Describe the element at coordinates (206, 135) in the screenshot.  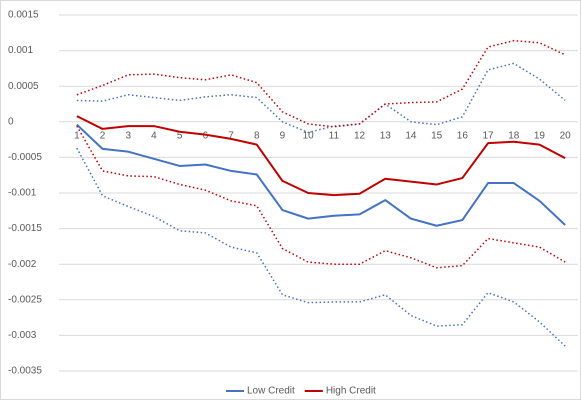
I see `x-tick-label: 6` at that location.